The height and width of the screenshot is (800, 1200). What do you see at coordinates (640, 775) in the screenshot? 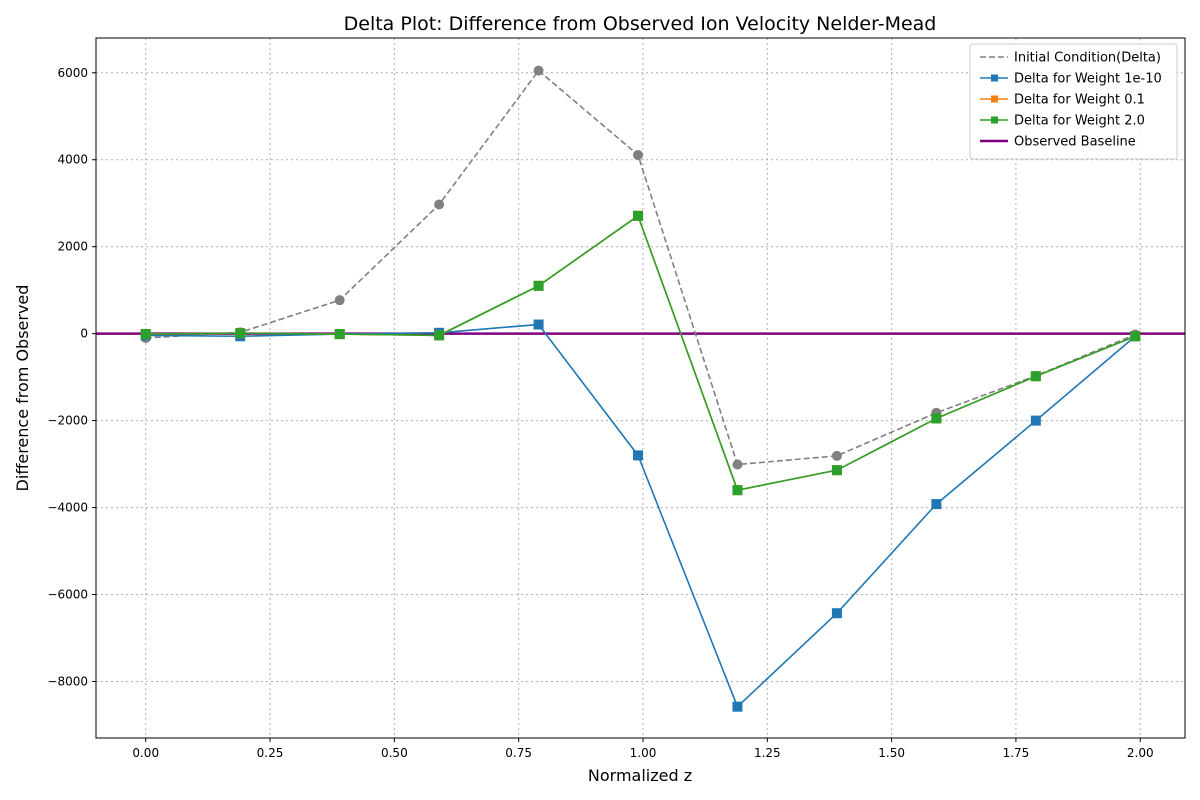
I see `x-axis-label: Normalized z` at bounding box center [640, 775].